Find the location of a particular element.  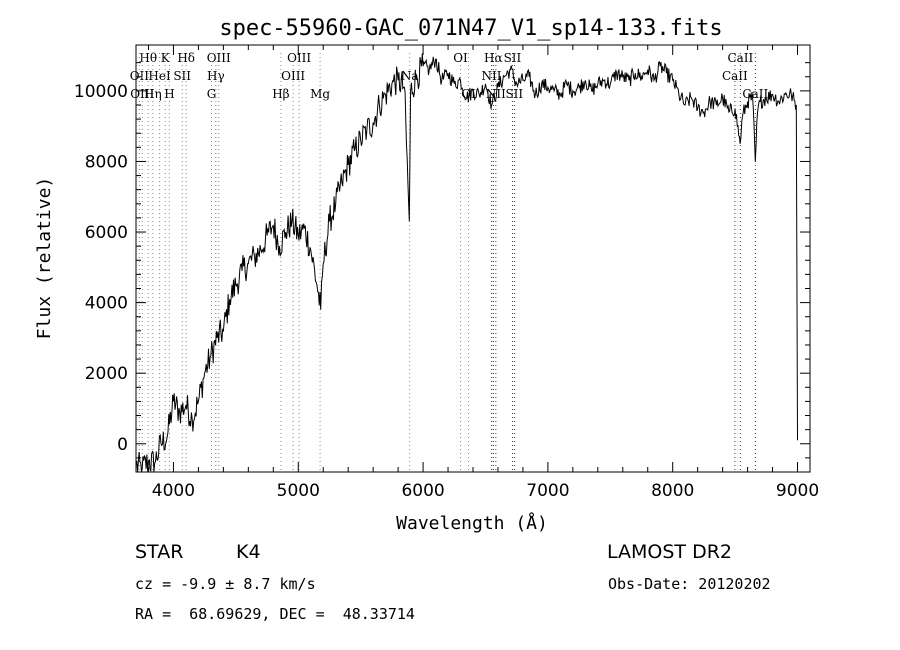

line-marker-label: HeI is located at coordinates (159, 76).